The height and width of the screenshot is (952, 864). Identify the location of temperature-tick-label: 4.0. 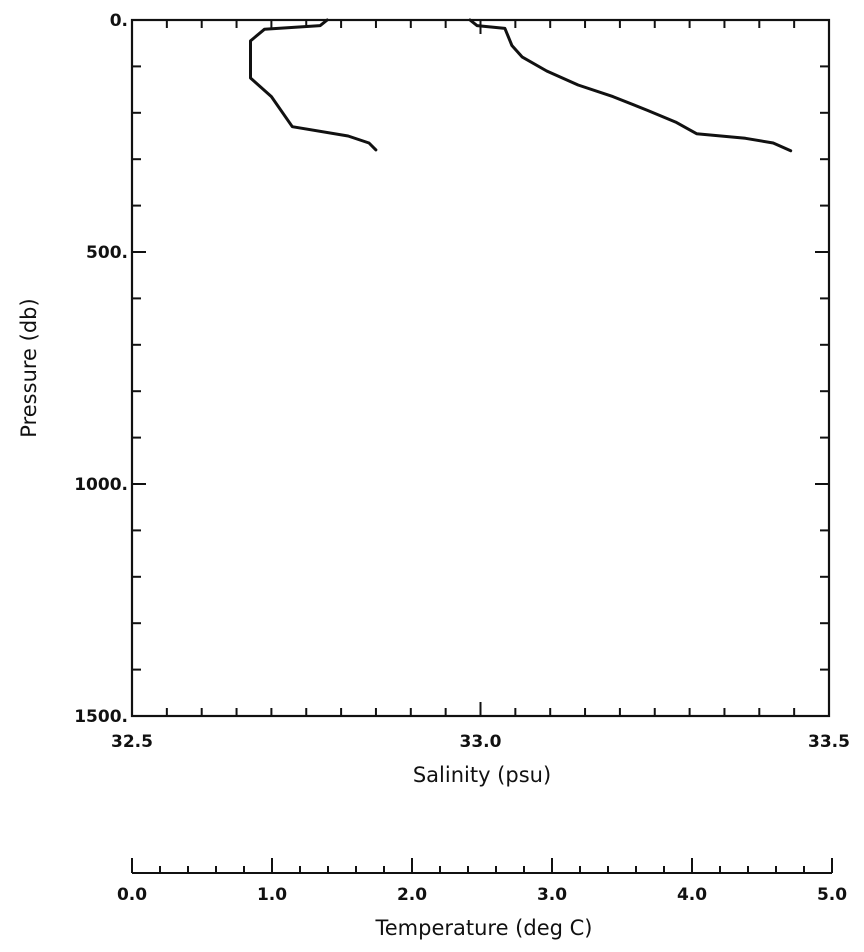
(692, 895).